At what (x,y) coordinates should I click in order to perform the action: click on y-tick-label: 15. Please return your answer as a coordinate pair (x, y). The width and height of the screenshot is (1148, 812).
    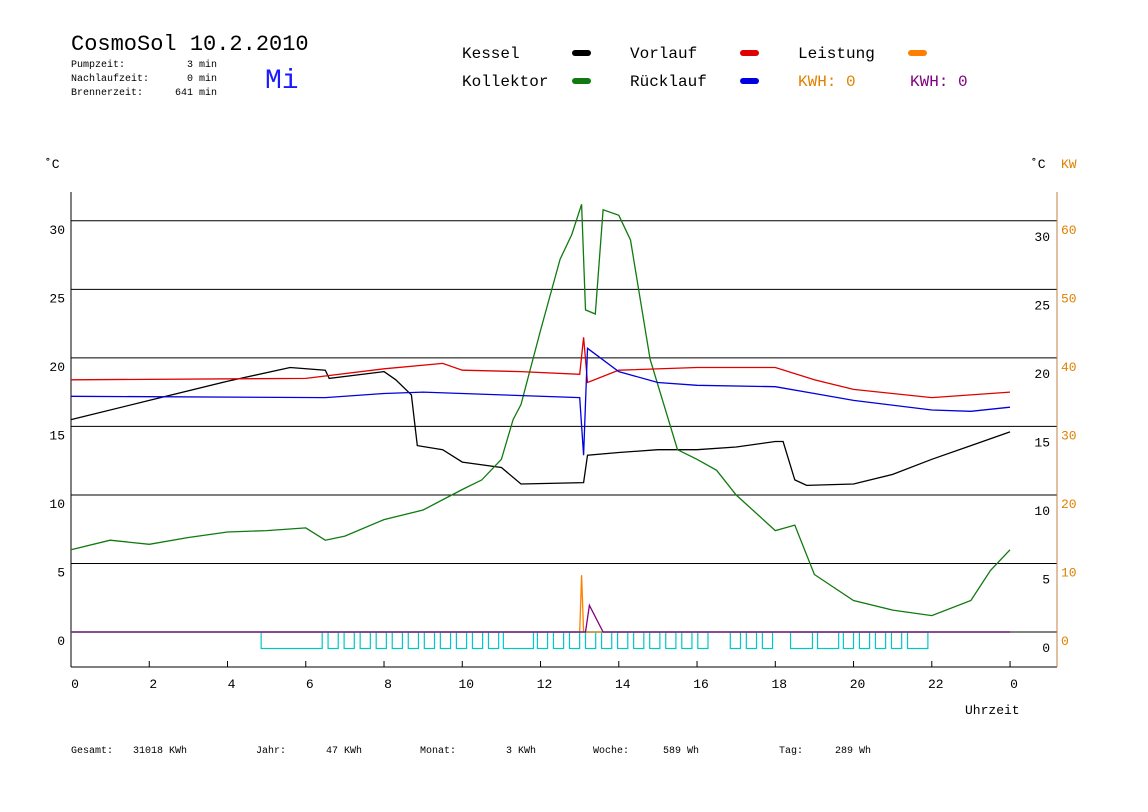
    Looking at the image, I should click on (57, 435).